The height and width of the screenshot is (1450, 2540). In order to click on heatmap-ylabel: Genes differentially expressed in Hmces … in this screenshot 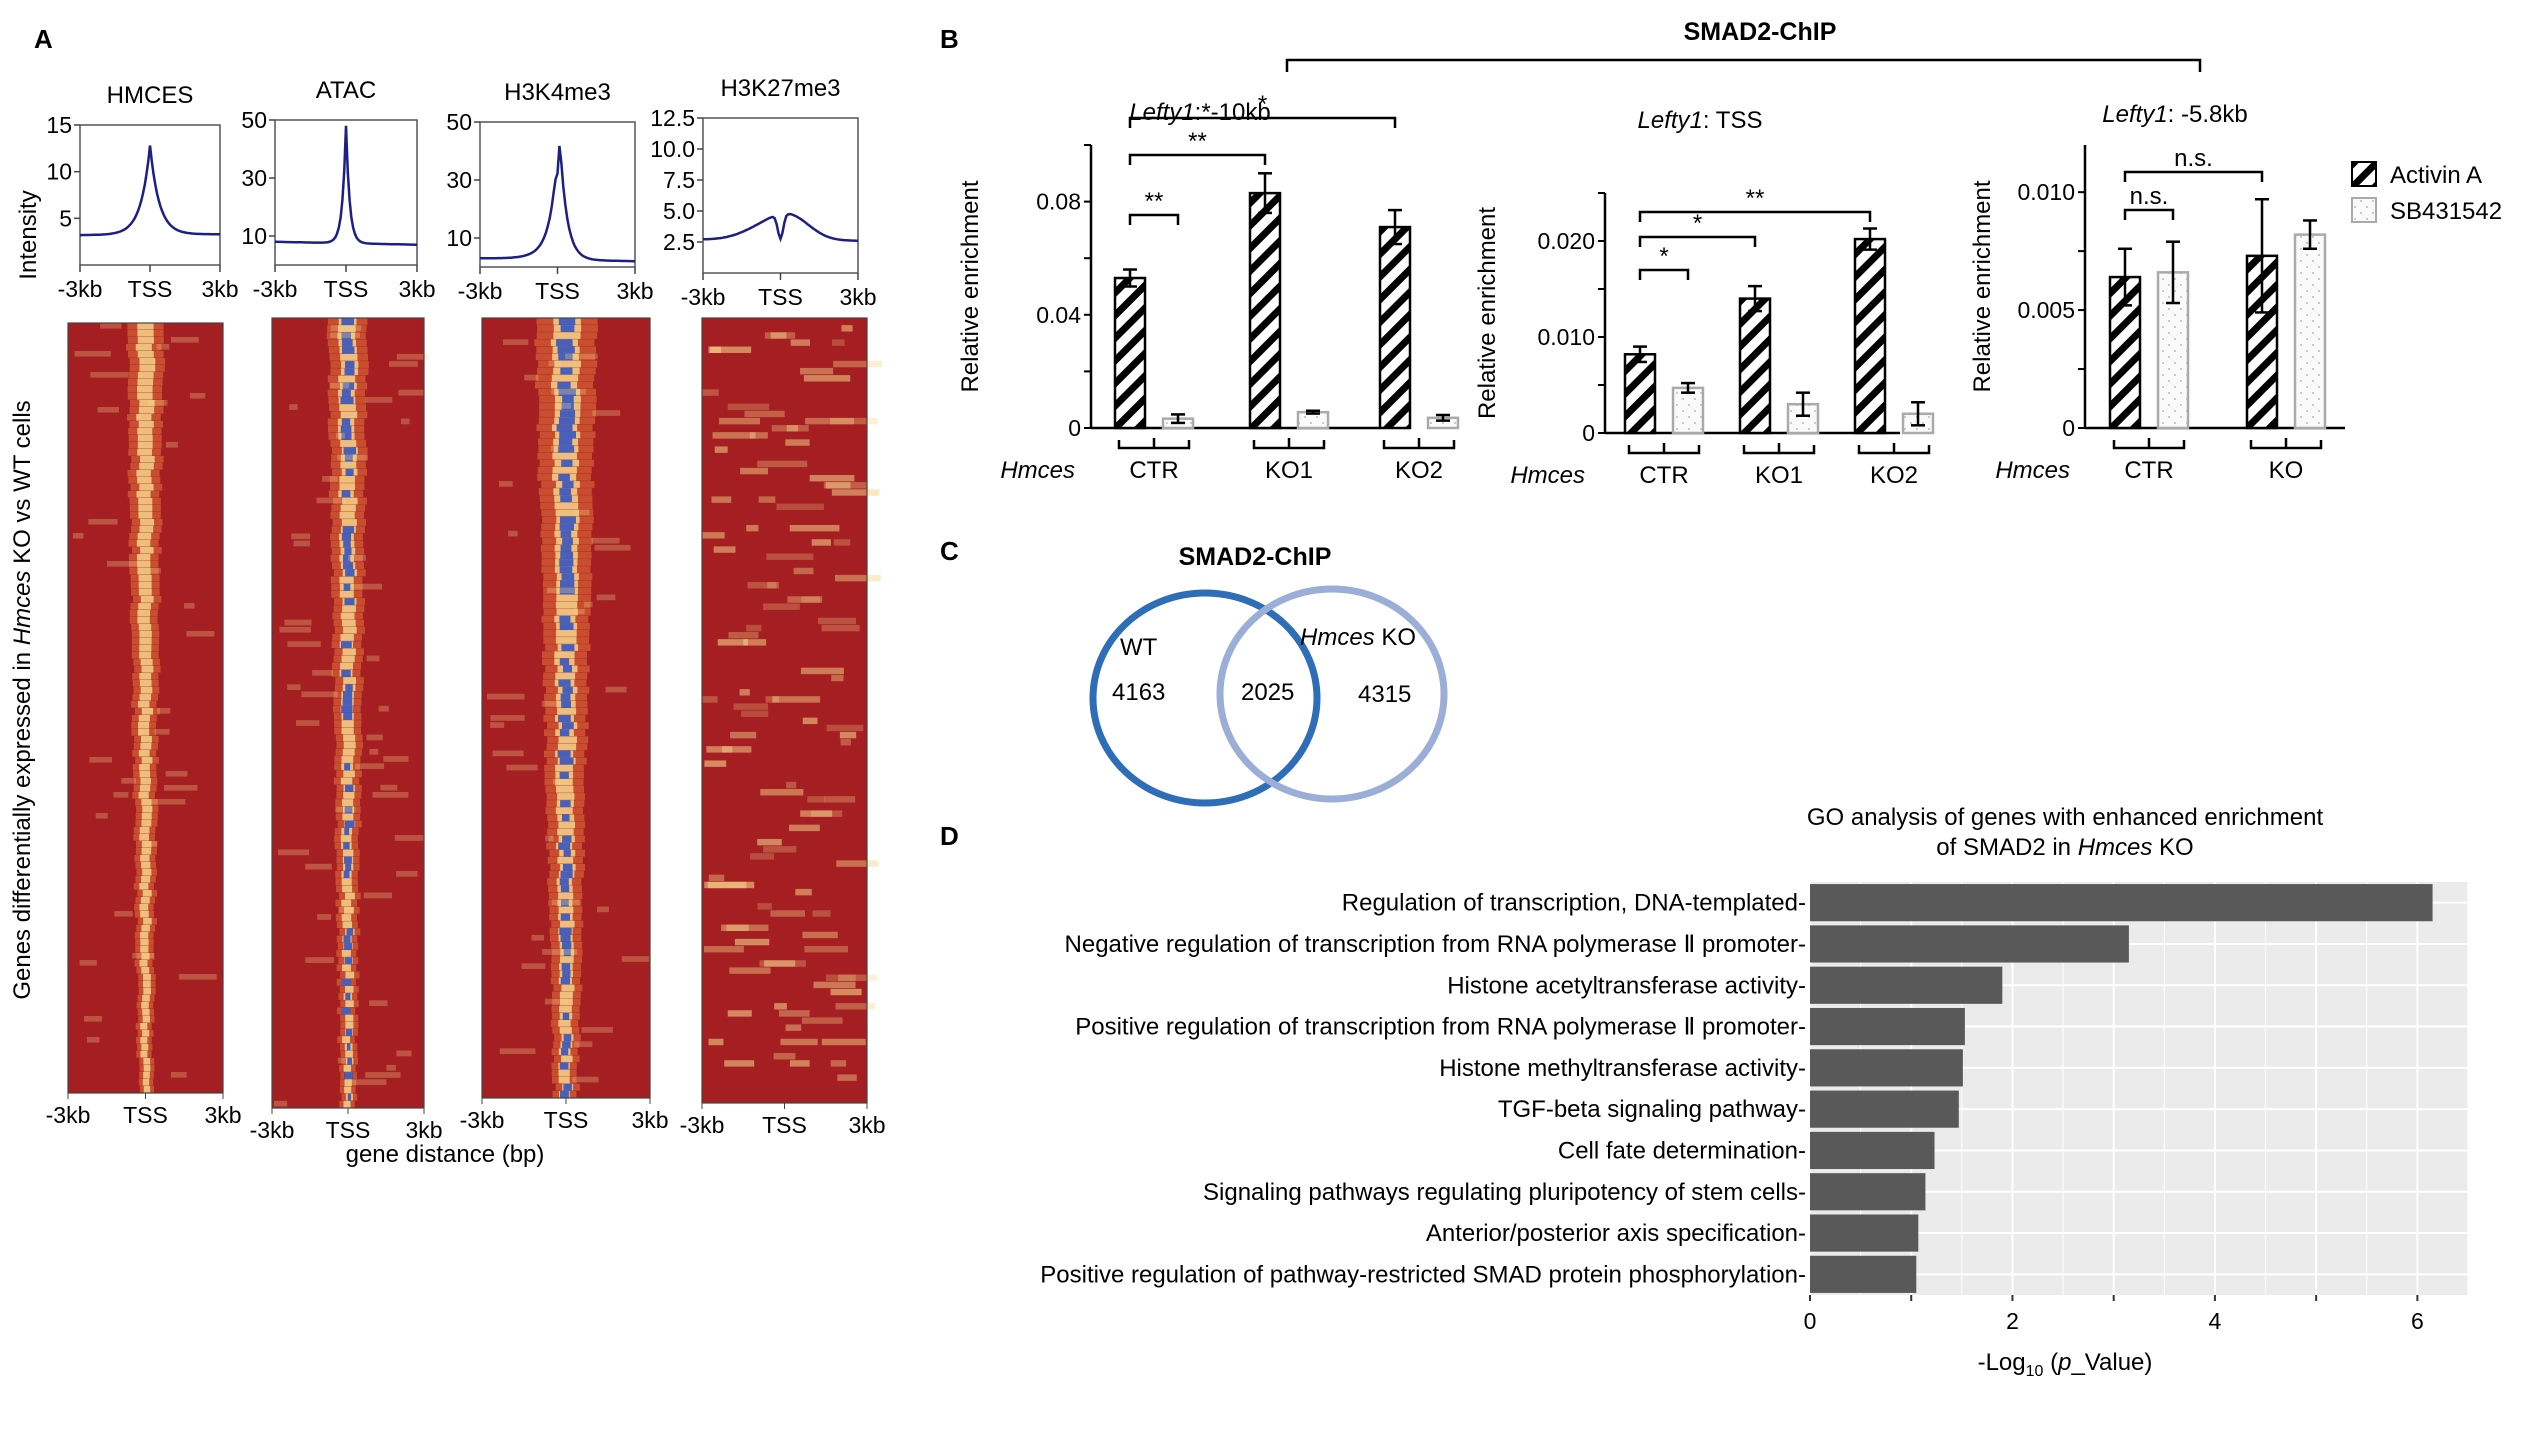, I will do `click(22, 699)`.